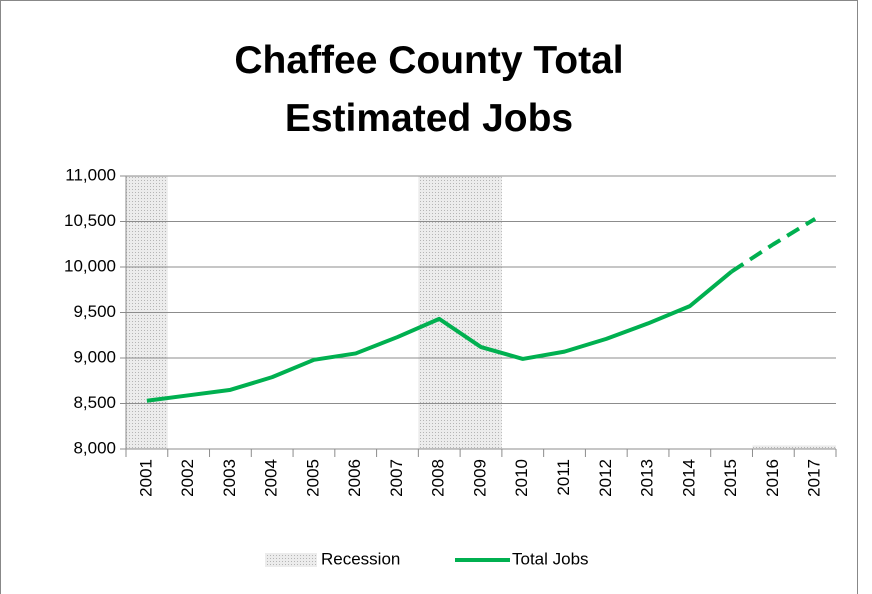 This screenshot has height=594, width=872. What do you see at coordinates (360, 558) in the screenshot?
I see `legend-label: Recession` at bounding box center [360, 558].